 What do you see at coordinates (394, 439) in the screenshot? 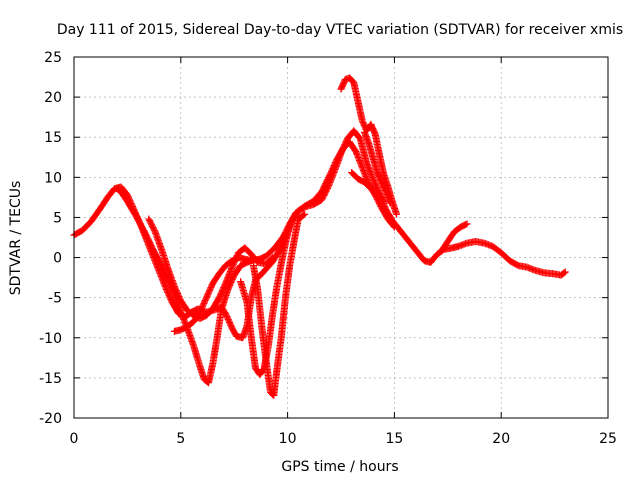
I see `x-tick-label: 15` at bounding box center [394, 439].